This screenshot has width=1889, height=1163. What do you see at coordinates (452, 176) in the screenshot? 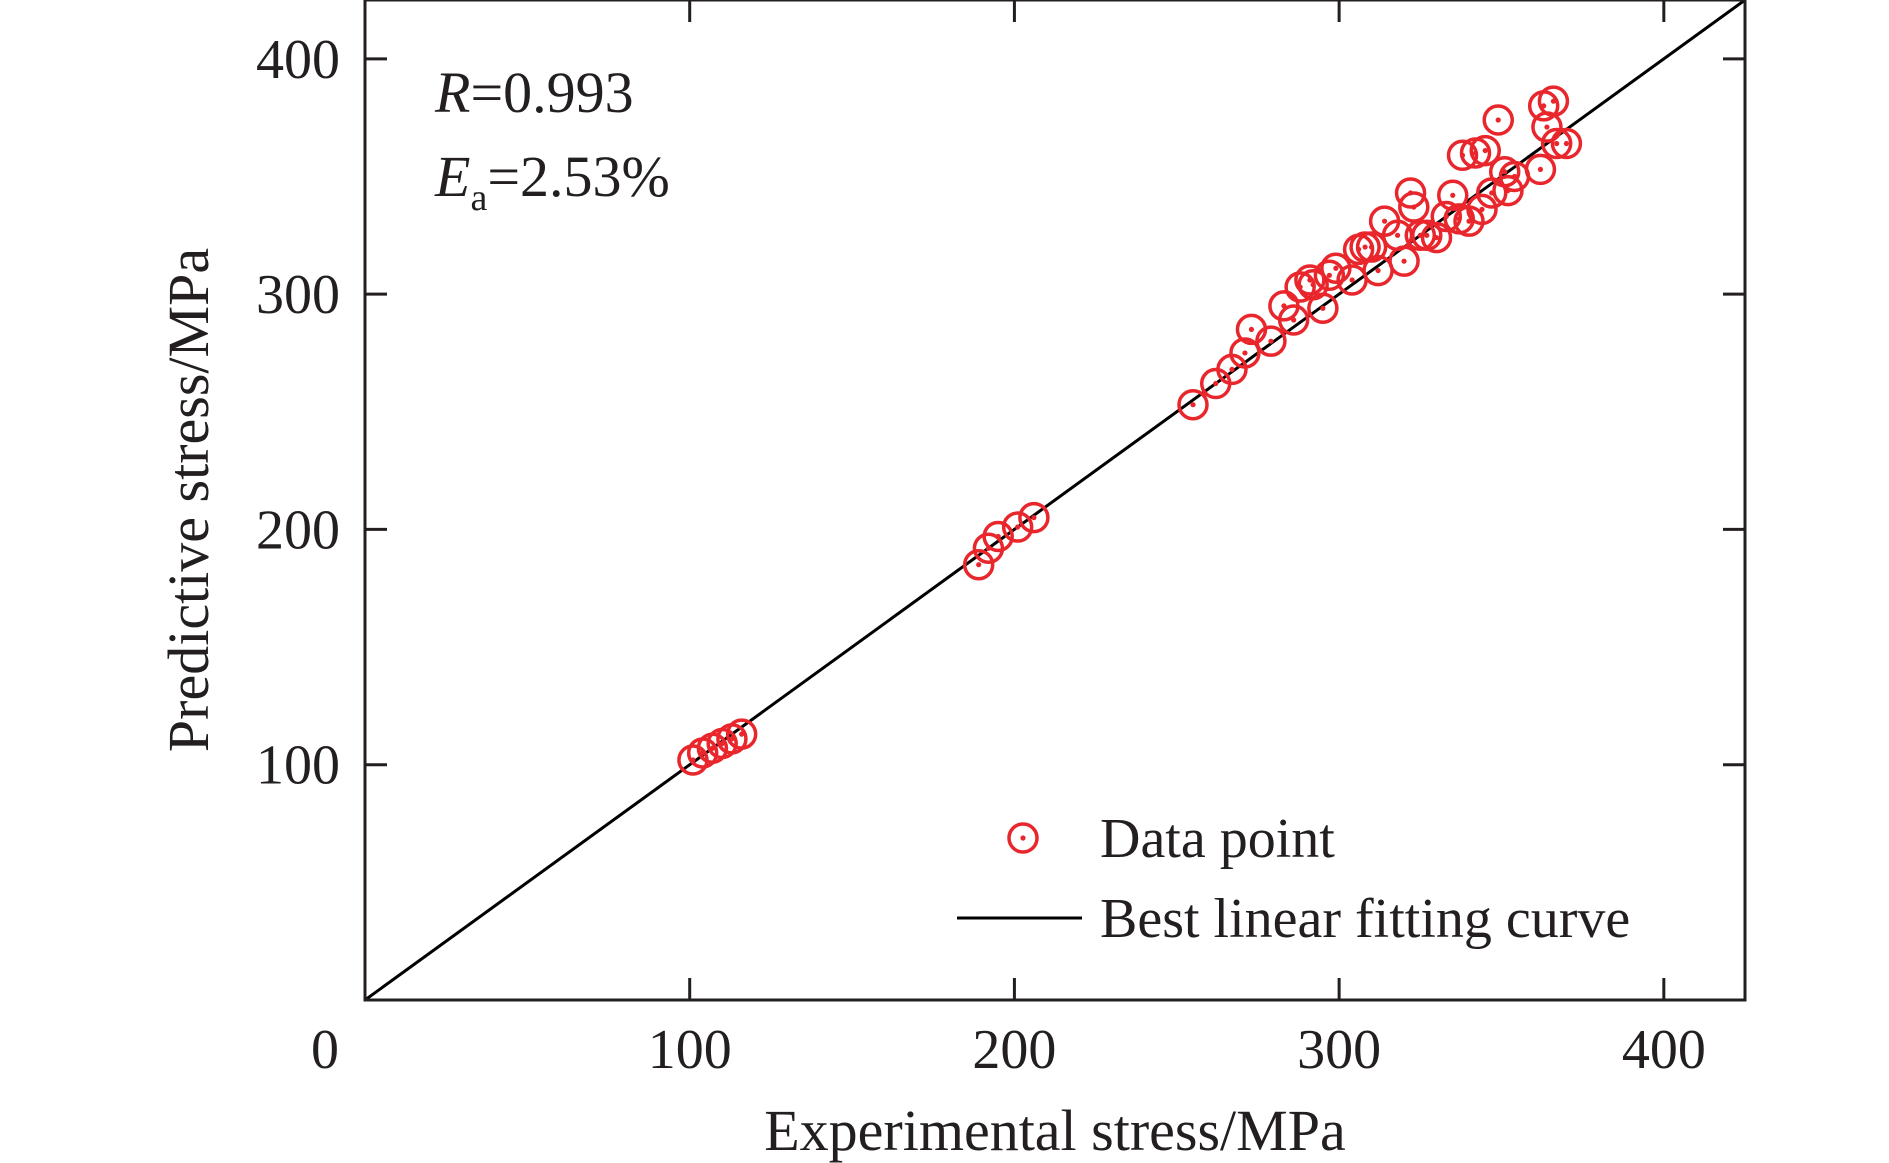
I see `ea-symbol: E` at bounding box center [452, 176].